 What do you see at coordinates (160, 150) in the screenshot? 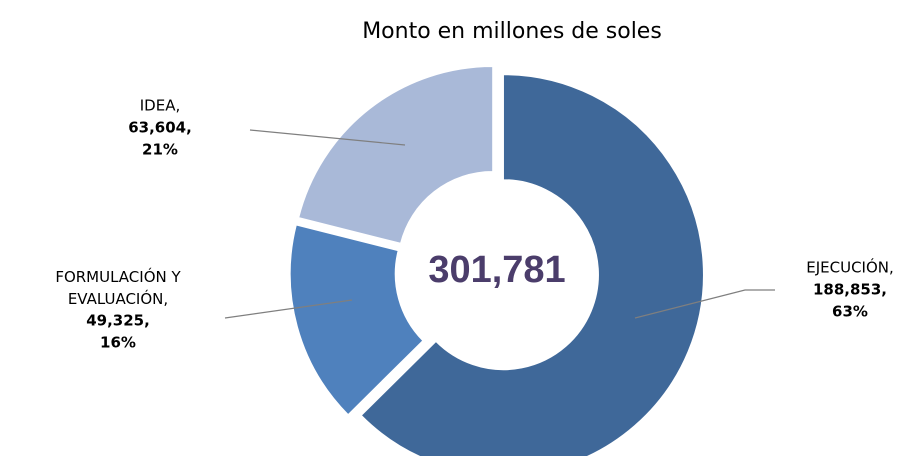
I see `data-label-percent: 21%` at bounding box center [160, 150].